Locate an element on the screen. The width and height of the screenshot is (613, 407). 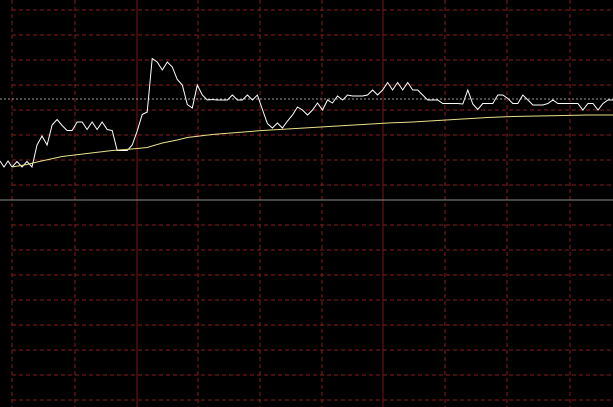
average-series-line is located at coordinates (312, 141).